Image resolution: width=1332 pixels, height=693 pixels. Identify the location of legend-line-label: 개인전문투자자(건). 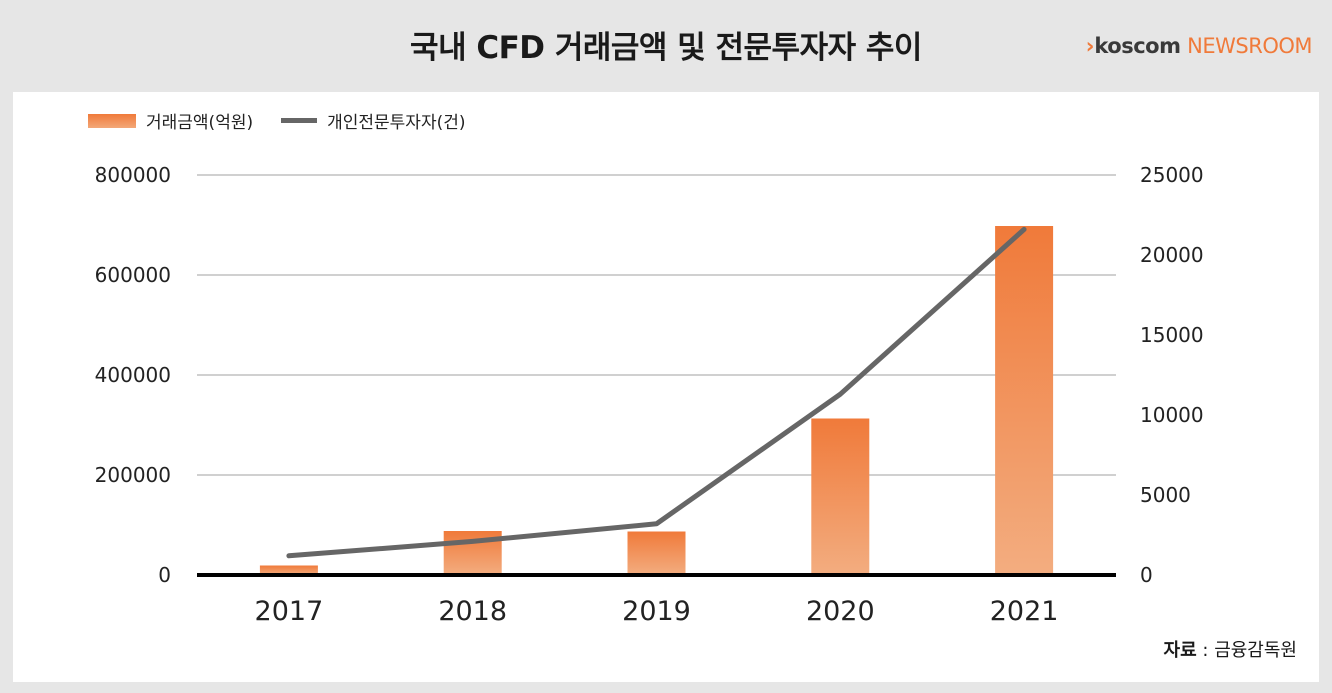
(396, 123).